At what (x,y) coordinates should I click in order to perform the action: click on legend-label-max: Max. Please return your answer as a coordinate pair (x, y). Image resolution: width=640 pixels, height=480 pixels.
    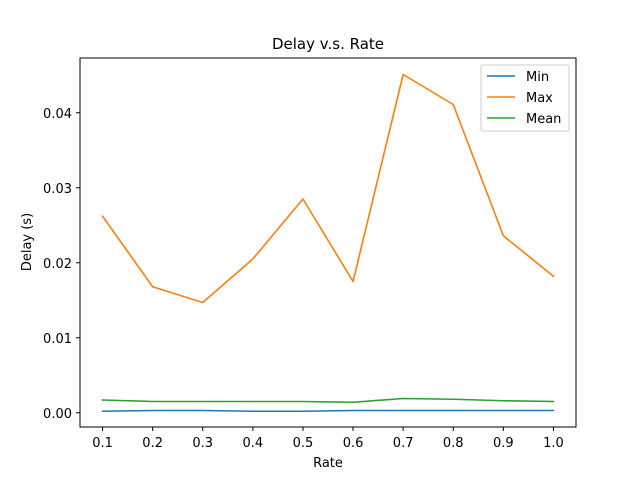
    Looking at the image, I should click on (539, 98).